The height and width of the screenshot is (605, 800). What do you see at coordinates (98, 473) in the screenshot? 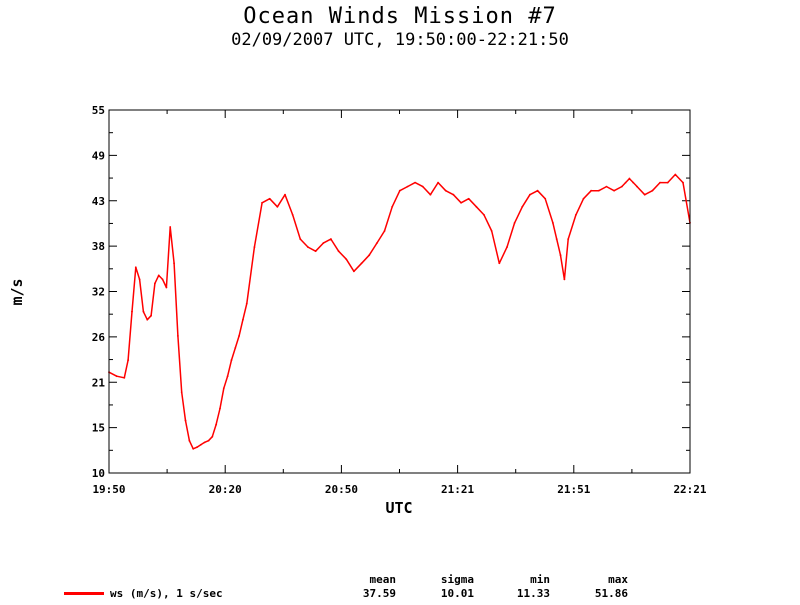
I see `y-tick-label: 10` at bounding box center [98, 473].